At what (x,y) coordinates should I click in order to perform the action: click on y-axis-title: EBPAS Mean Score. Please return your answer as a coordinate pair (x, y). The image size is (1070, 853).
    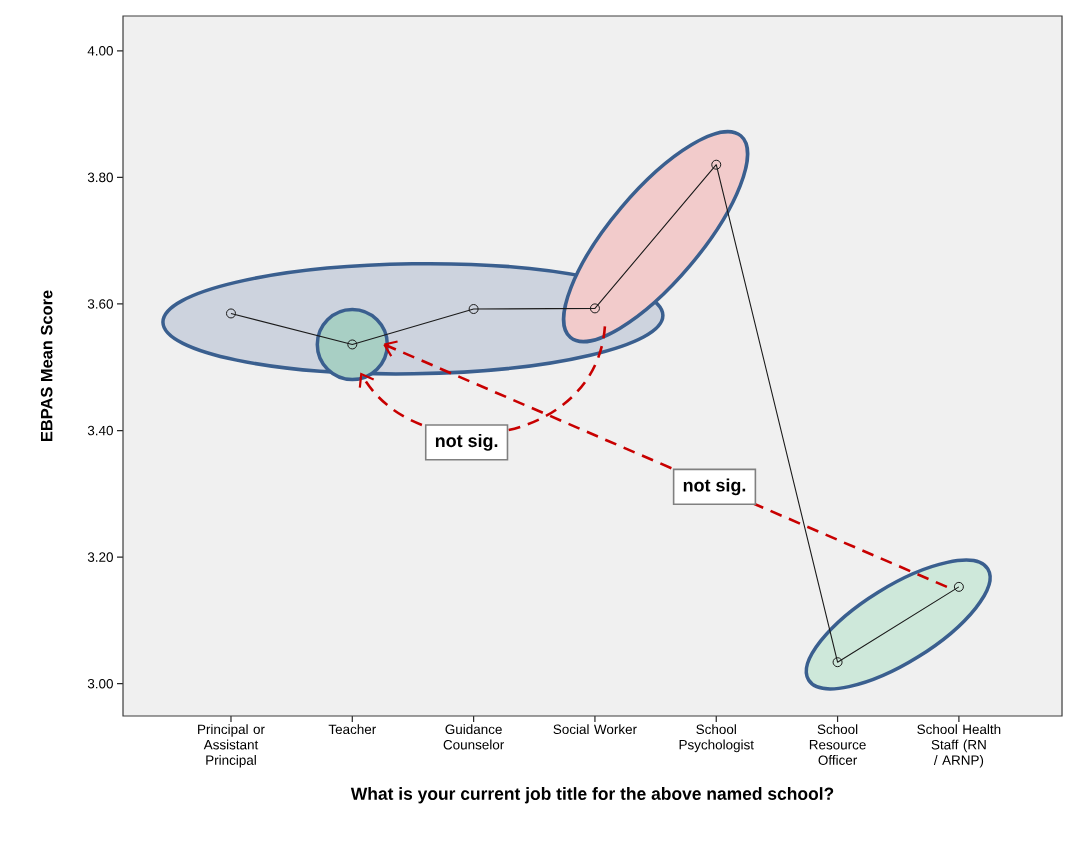
    Looking at the image, I should click on (46, 366).